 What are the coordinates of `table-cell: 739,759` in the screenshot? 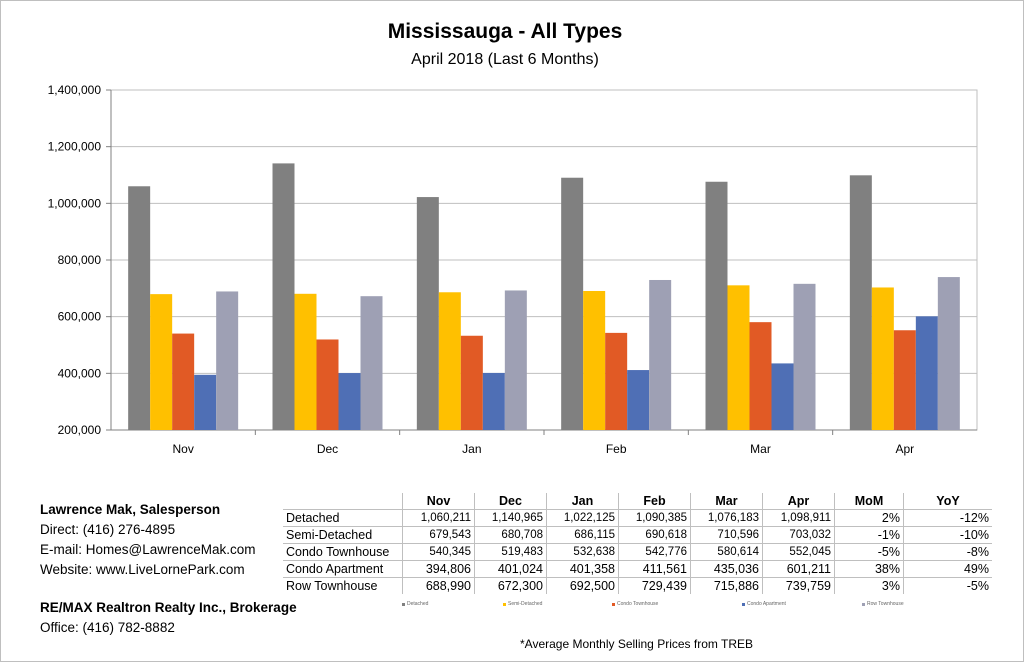 It's located at (798, 585).